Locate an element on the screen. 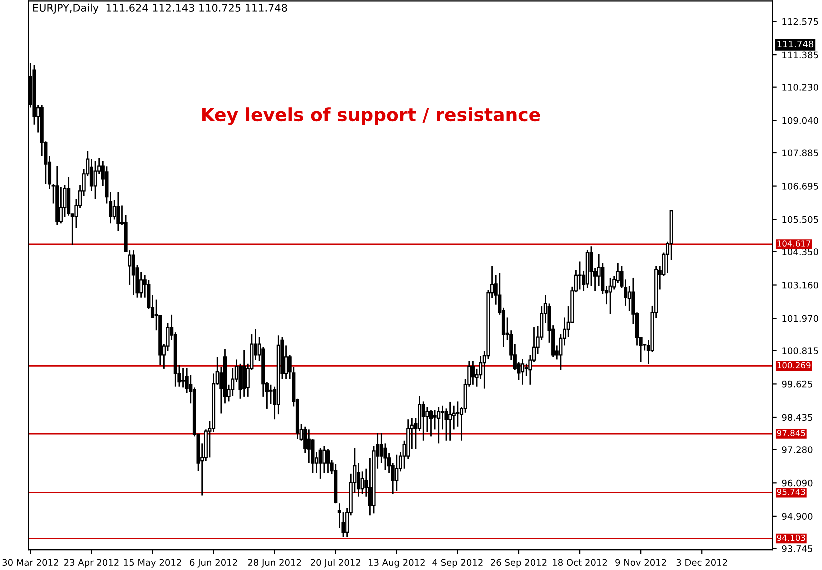  x-tick-label: 9 Nov 2012 is located at coordinates (641, 562).